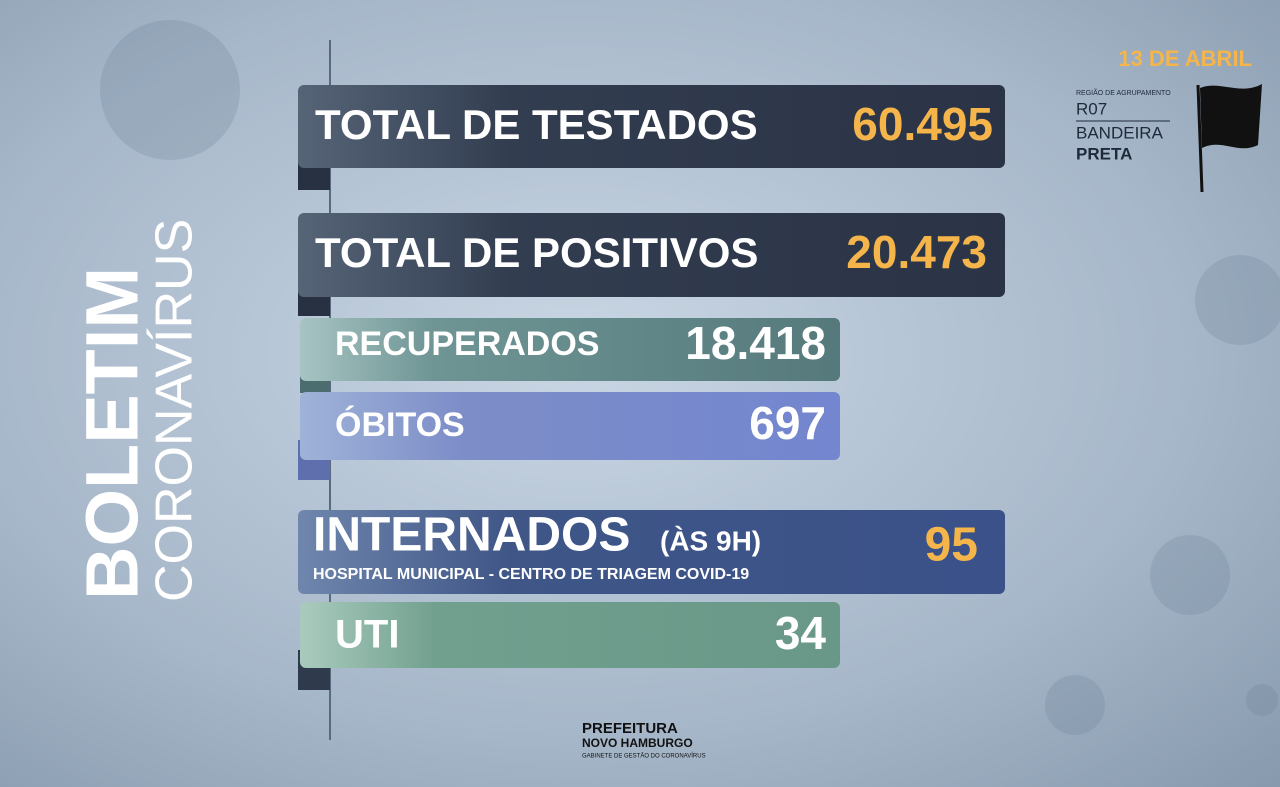  What do you see at coordinates (536, 124) in the screenshot?
I see `panel-label: TOTAL DE TESTADOS` at bounding box center [536, 124].